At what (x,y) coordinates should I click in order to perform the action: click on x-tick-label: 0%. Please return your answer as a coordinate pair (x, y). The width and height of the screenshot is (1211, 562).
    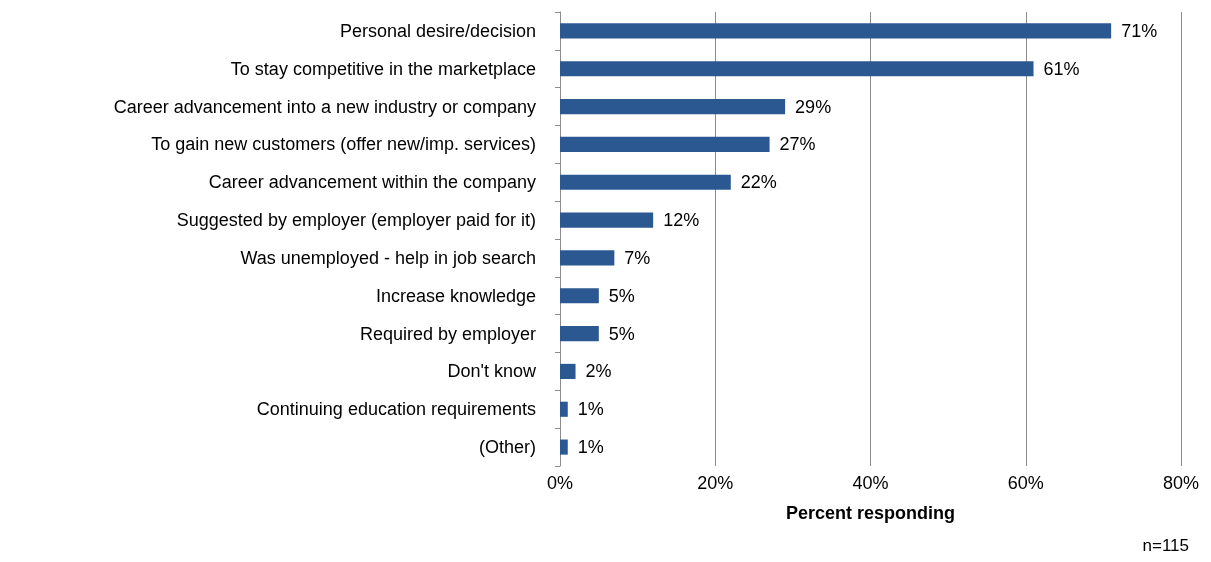
    Looking at the image, I should click on (560, 483).